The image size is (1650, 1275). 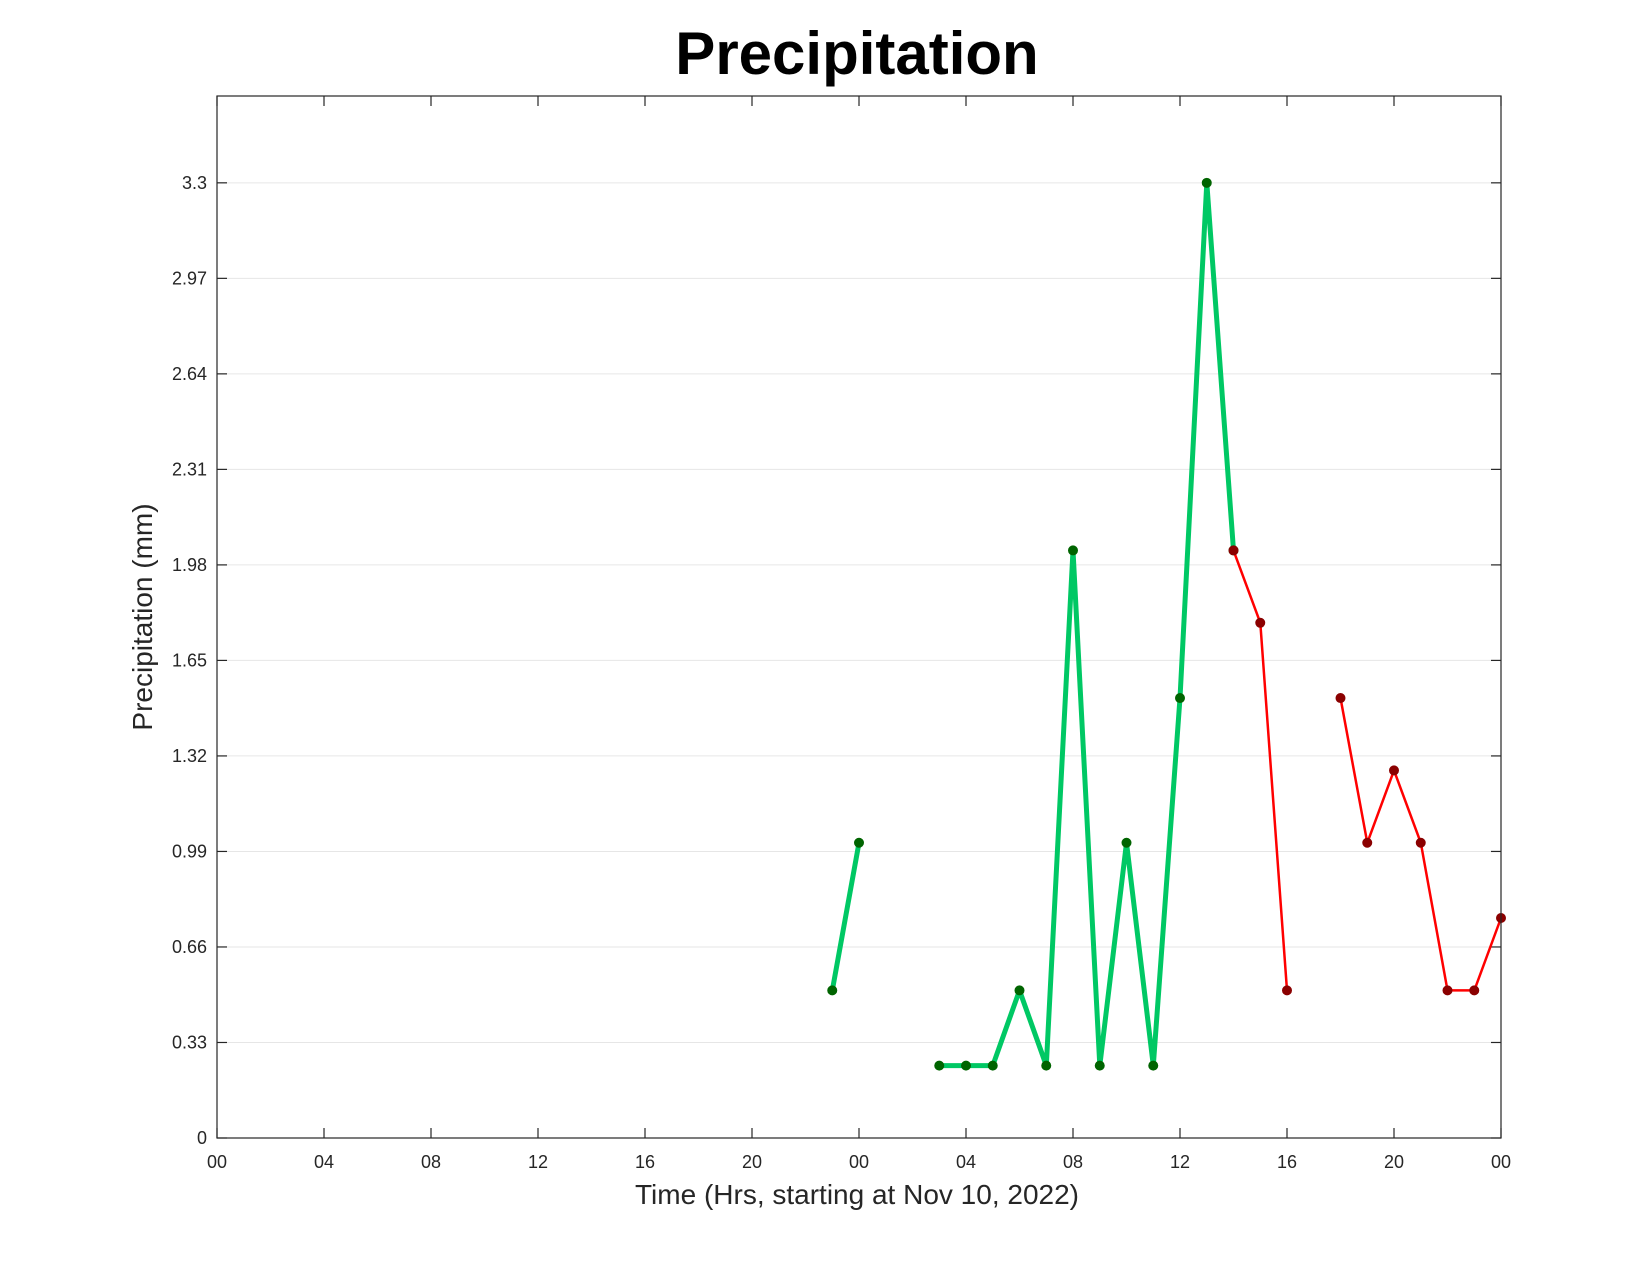 What do you see at coordinates (189, 947) in the screenshot?
I see `y-tick-label: 0.66` at bounding box center [189, 947].